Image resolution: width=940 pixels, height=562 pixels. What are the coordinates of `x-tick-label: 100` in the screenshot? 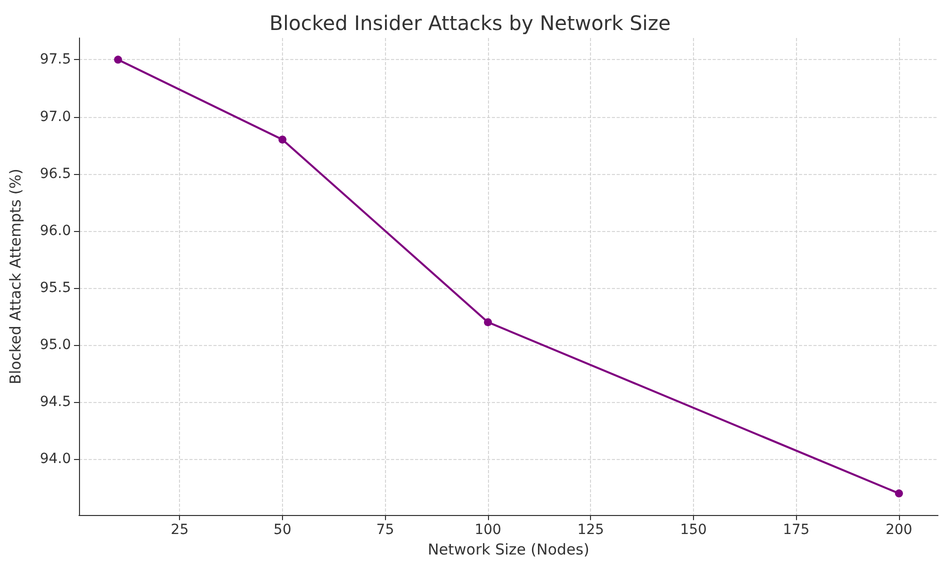 It's located at (488, 530).